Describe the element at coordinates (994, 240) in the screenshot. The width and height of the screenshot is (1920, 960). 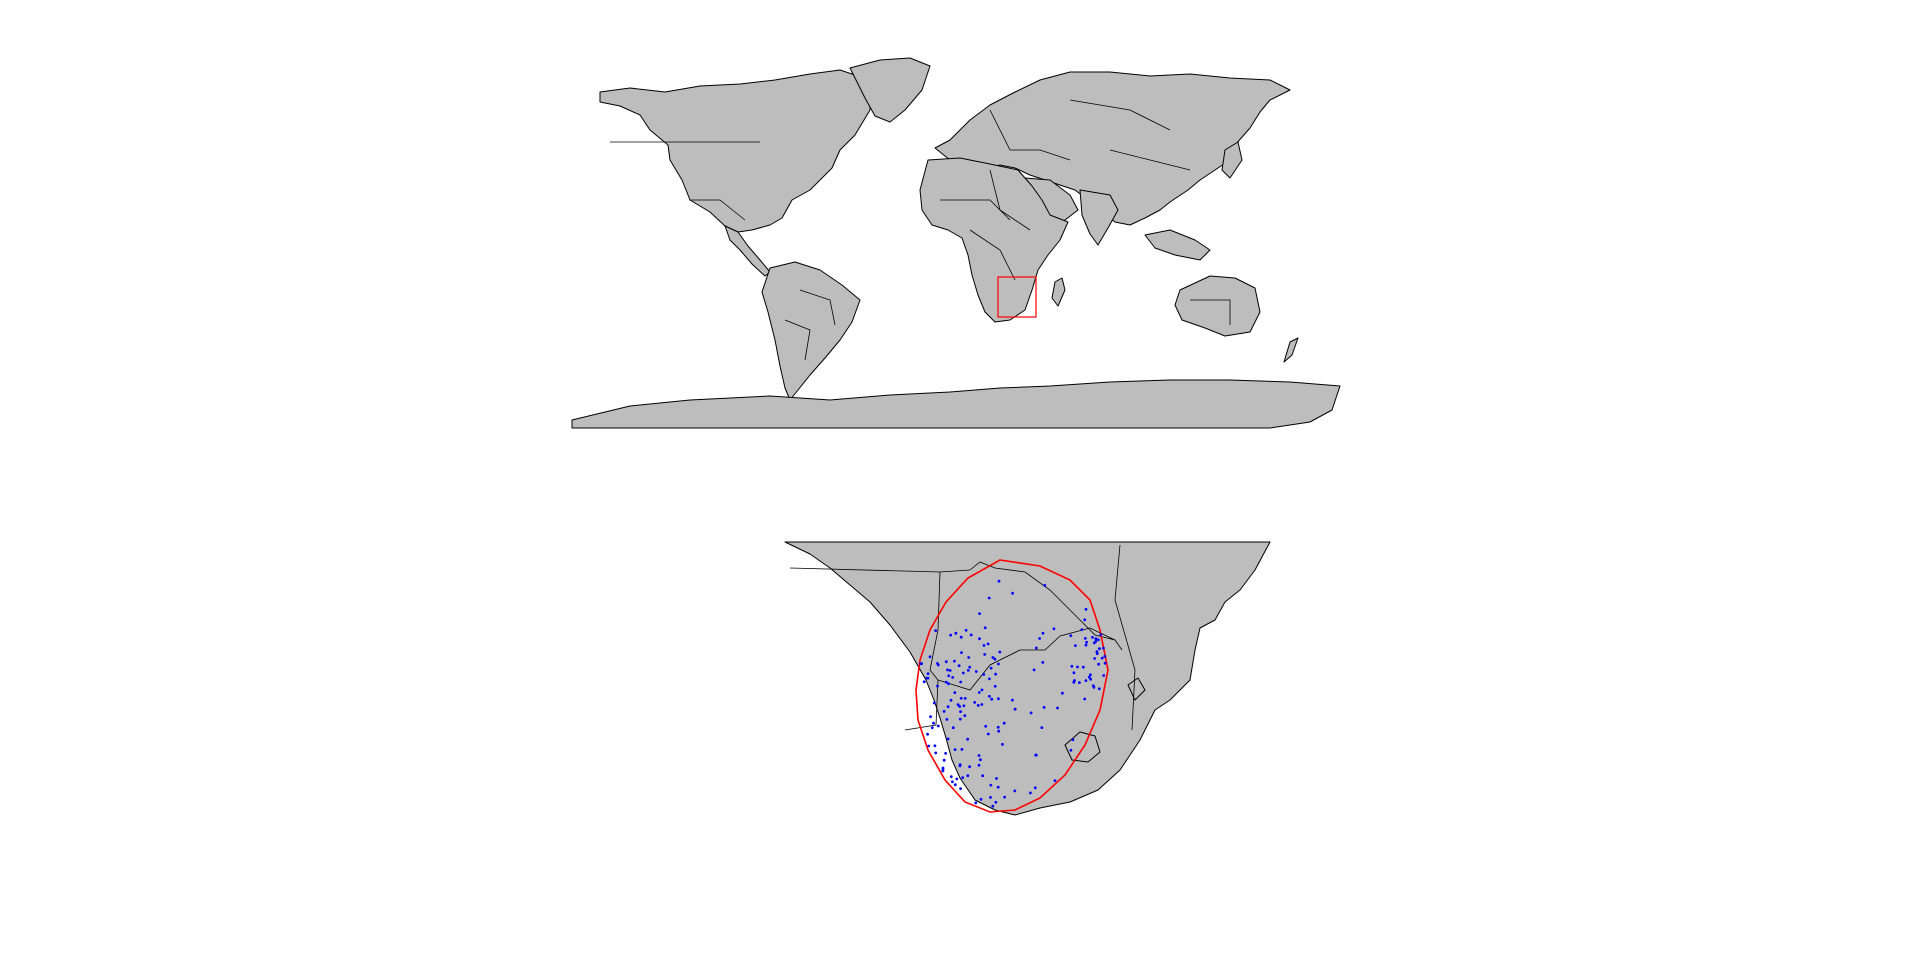
I see `africa` at that location.